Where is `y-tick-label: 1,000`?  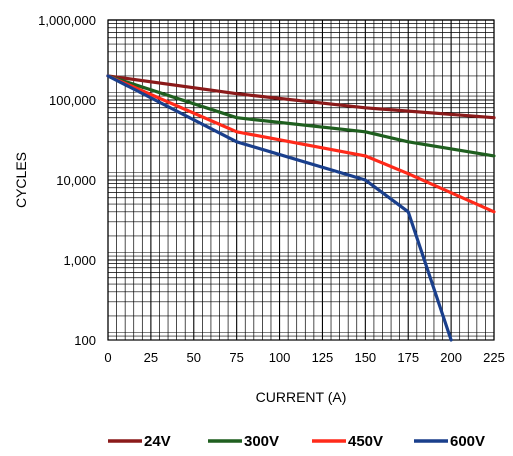 y-tick-label: 1,000 is located at coordinates (79, 260).